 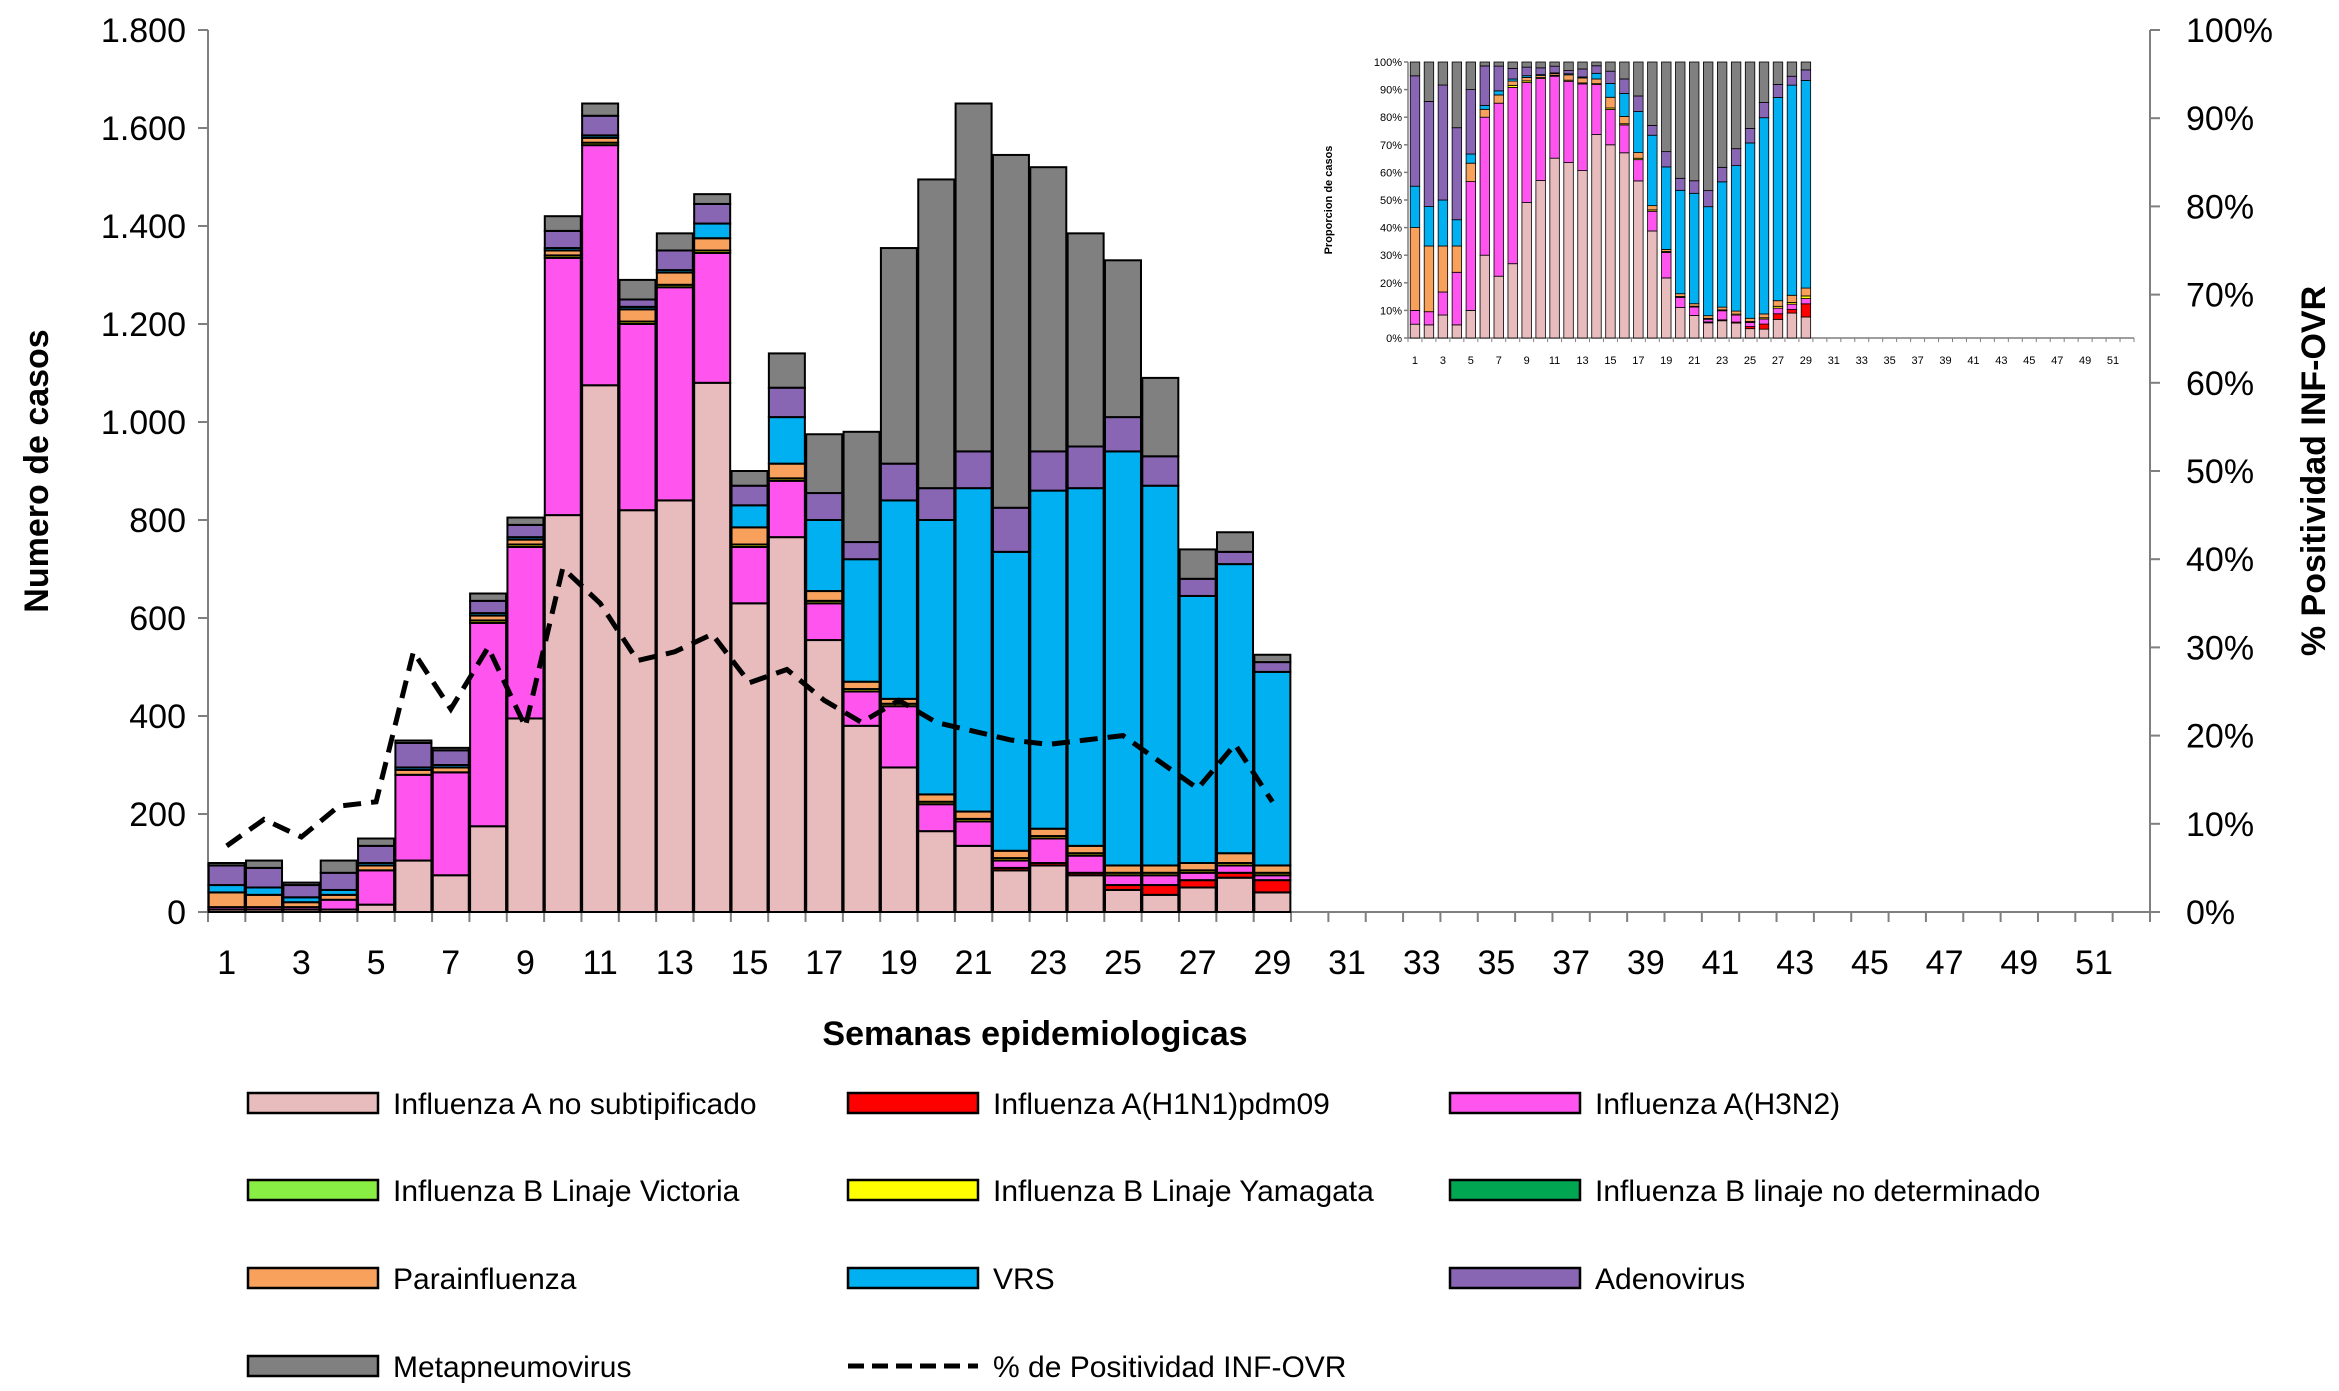 I want to click on inset-x-tick-label: 15, so click(x=1610, y=361).